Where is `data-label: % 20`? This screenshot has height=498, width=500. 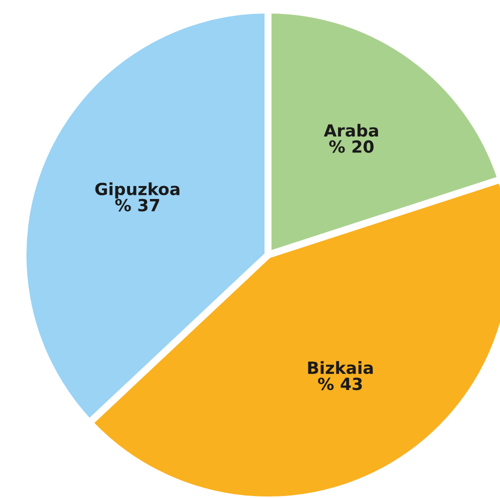 data-label: % 20 is located at coordinates (351, 146).